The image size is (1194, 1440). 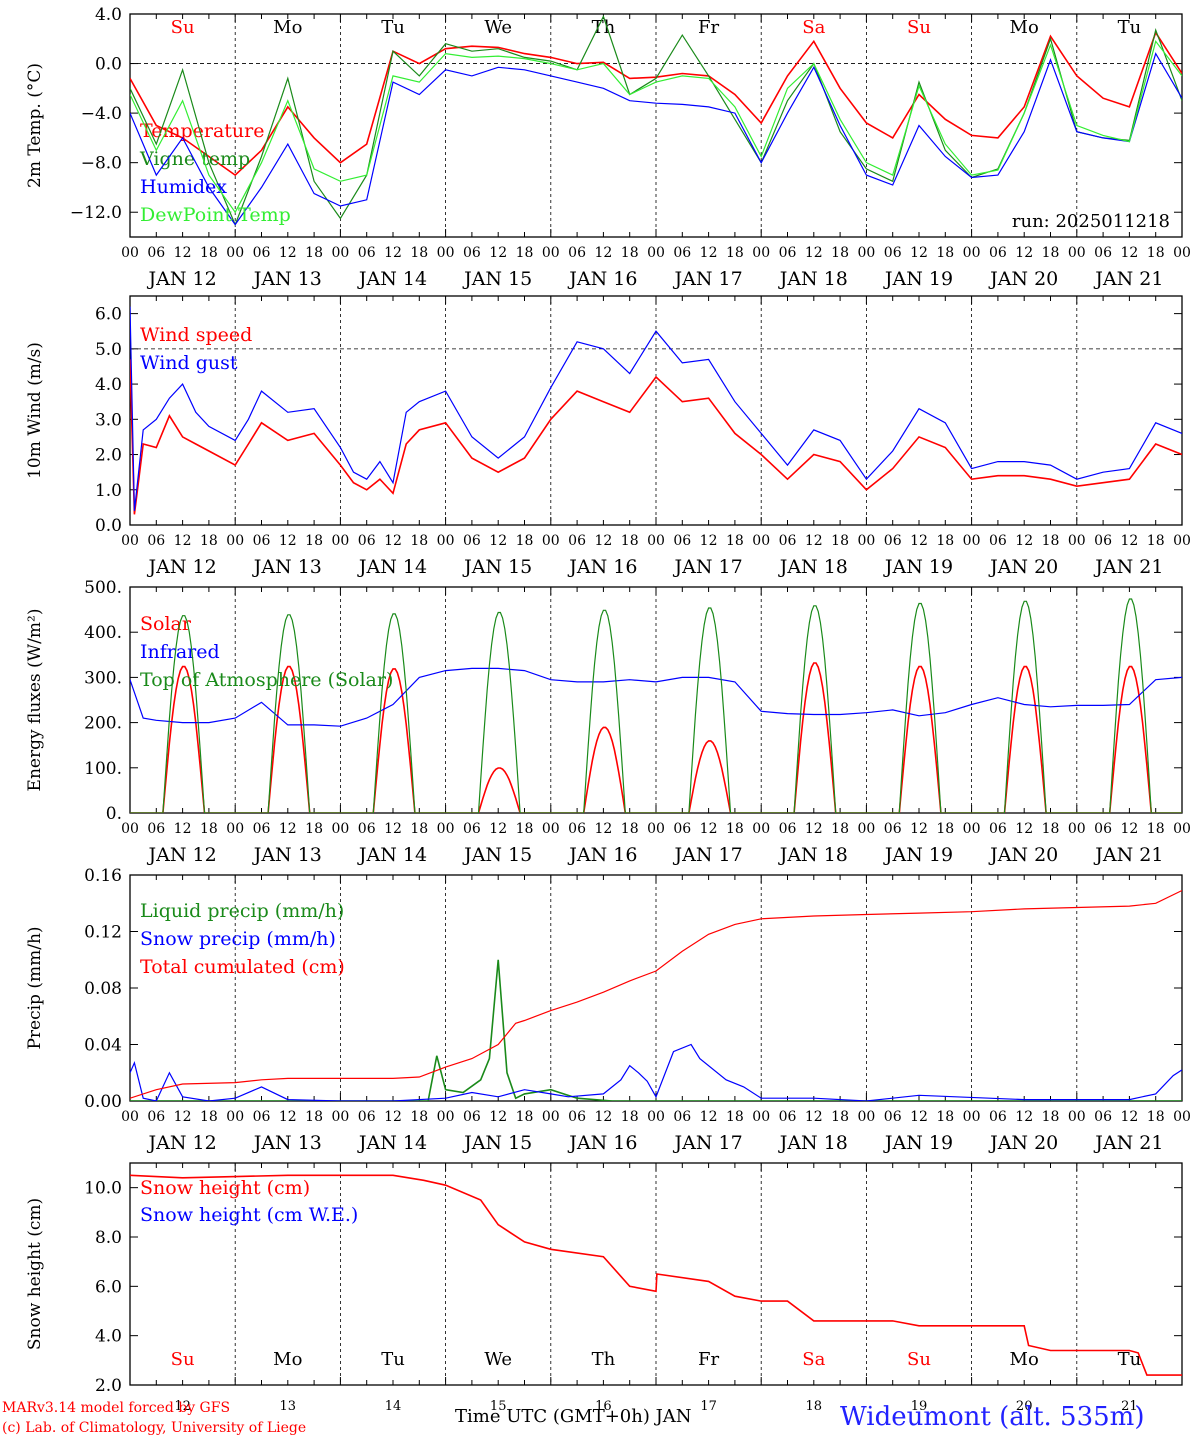 I want to click on y-axis-label: 10m Wind (m/s), so click(x=35, y=410).